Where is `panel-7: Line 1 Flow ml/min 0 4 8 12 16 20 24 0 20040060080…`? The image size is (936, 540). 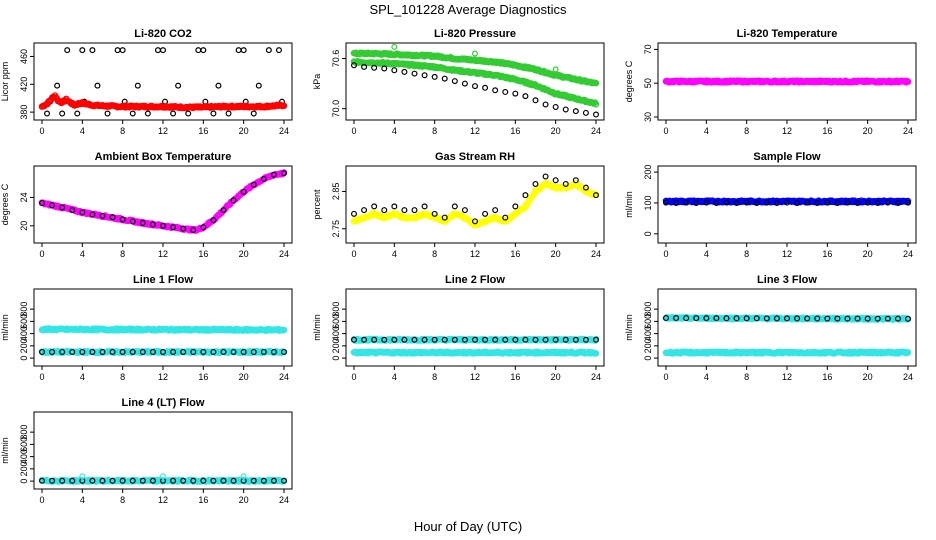
panel-7: Line 1 Flow ml/min 0 4 8 12 16 20 24 0 20040060080… is located at coordinates (146, 328).